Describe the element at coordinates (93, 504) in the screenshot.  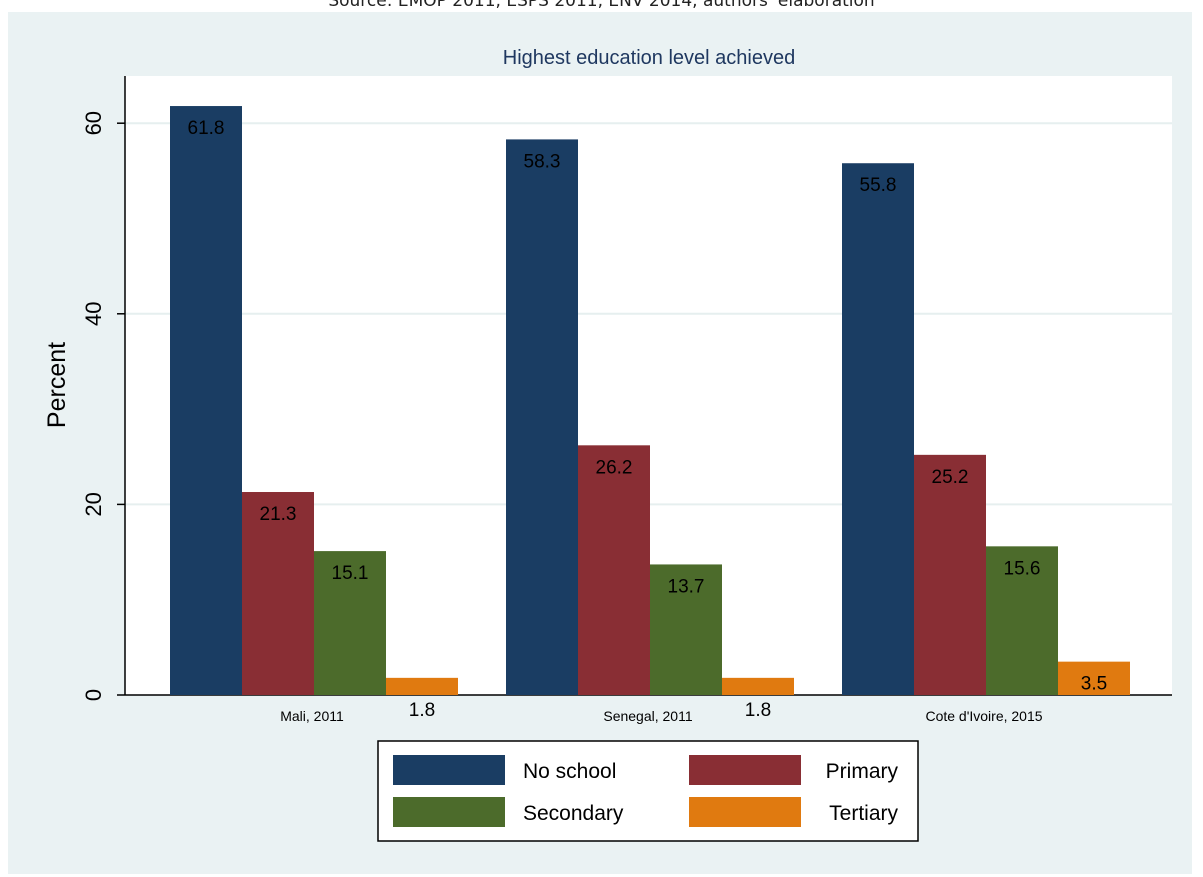
I see `y-tick-label: 20` at that location.